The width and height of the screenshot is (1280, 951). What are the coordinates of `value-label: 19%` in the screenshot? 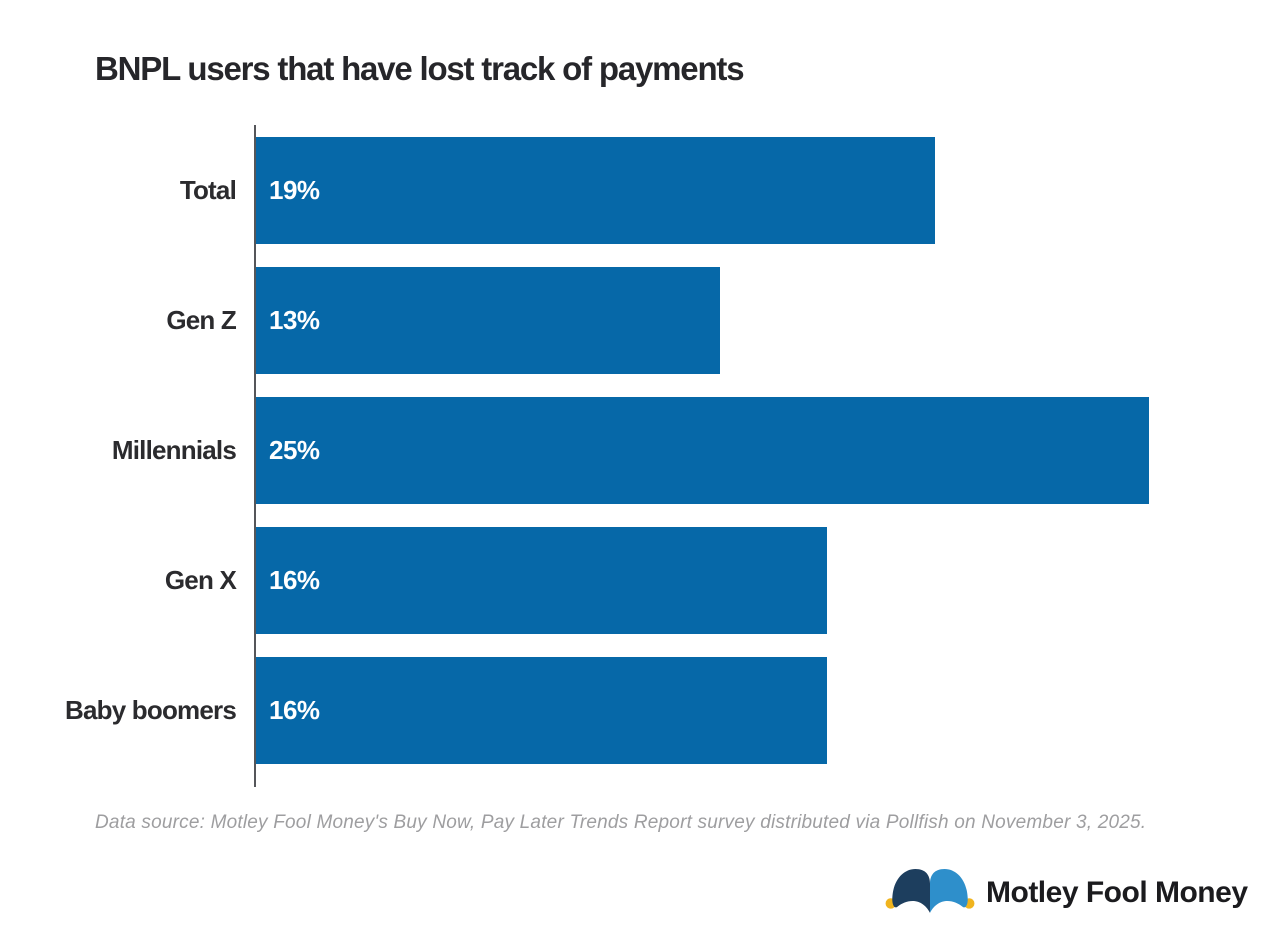 It's located at (294, 189).